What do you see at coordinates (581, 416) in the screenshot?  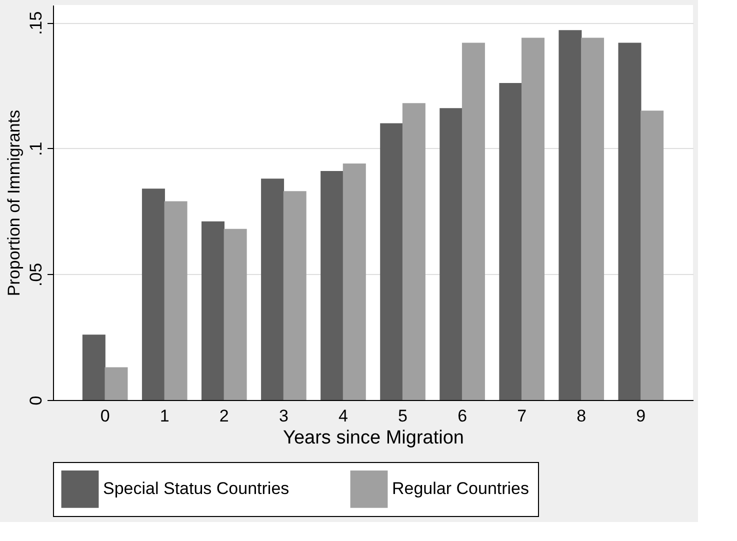 I see `x-tick-label: 8` at bounding box center [581, 416].